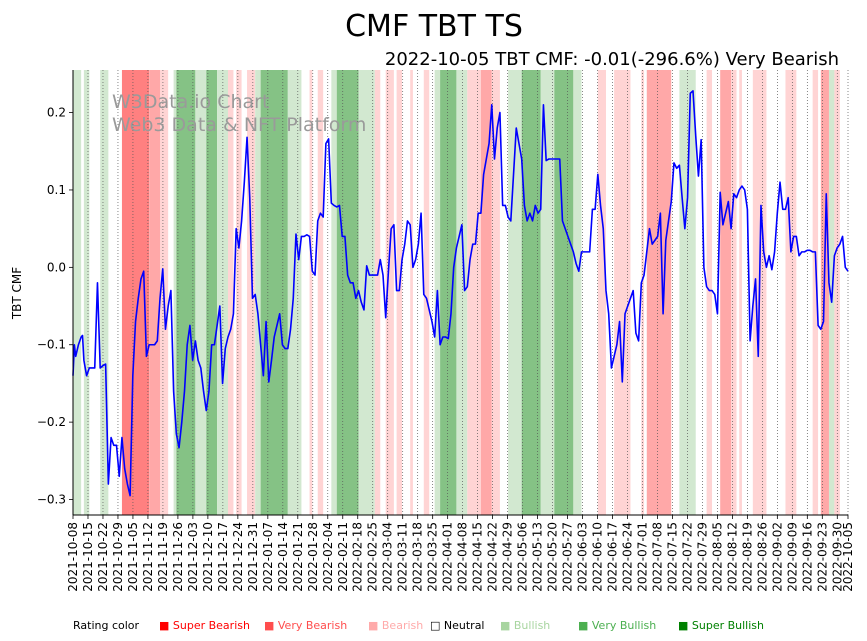 The width and height of the screenshot is (867, 641). Describe the element at coordinates (51, 500) in the screenshot. I see `y-tick-label-0: −0.3` at that location.